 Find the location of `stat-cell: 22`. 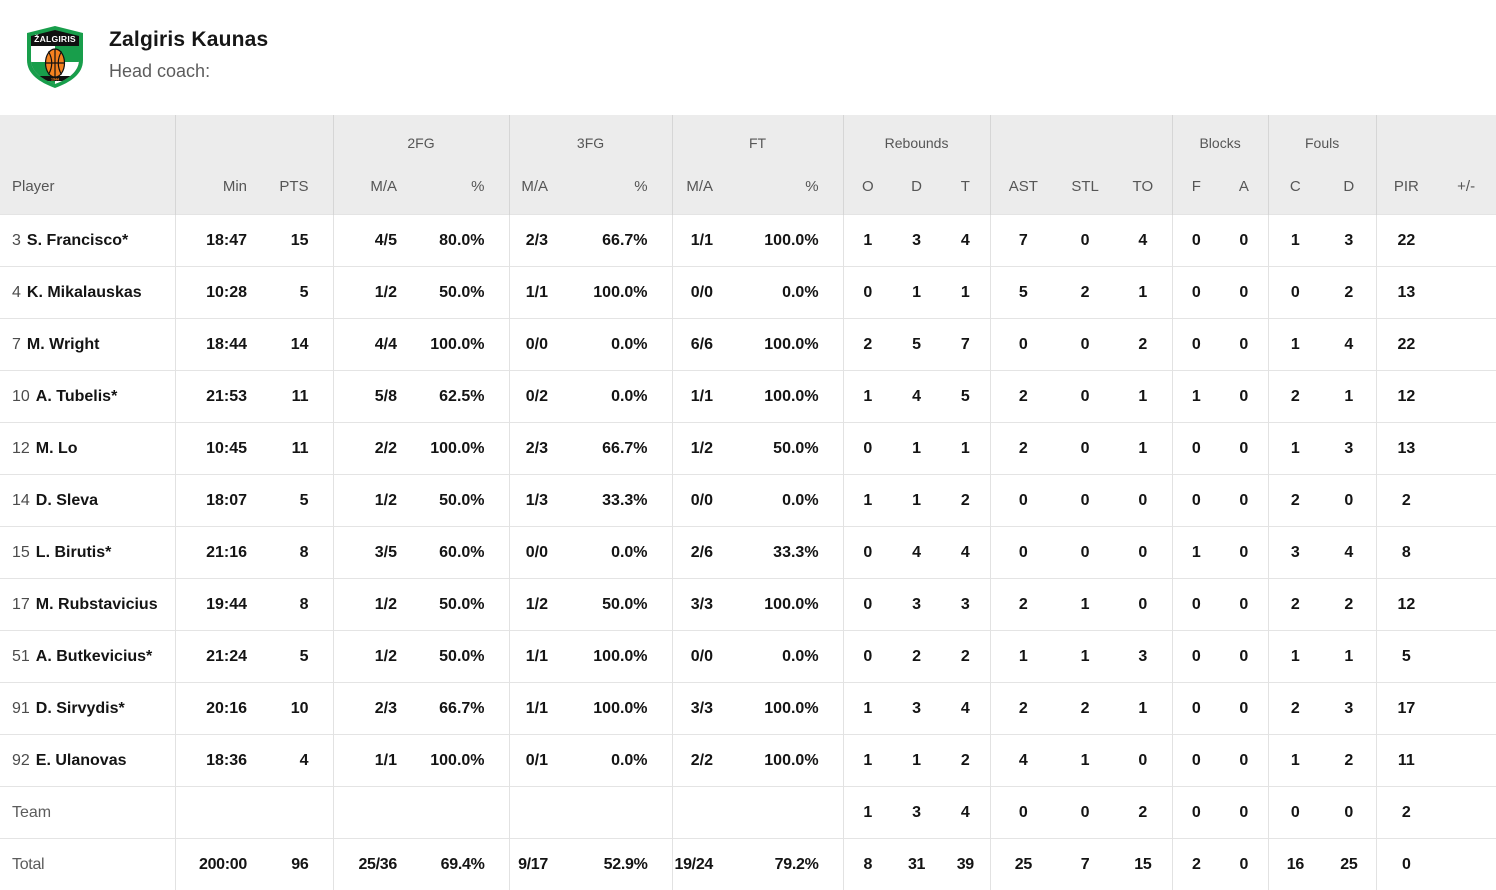

stat-cell: 22 is located at coordinates (1406, 345).